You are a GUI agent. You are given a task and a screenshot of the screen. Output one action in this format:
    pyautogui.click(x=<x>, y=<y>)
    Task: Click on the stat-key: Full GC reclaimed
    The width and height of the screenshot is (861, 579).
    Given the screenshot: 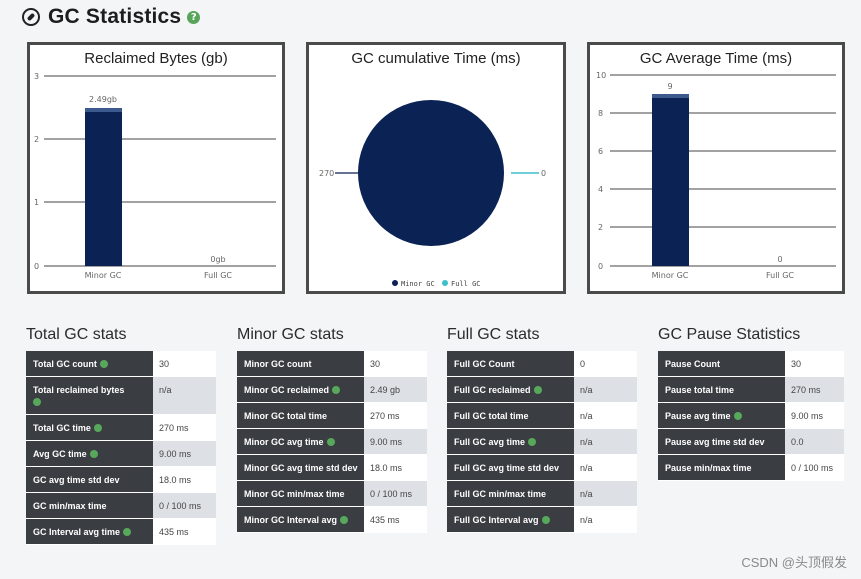 What is the action you would take?
    pyautogui.click(x=510, y=390)
    